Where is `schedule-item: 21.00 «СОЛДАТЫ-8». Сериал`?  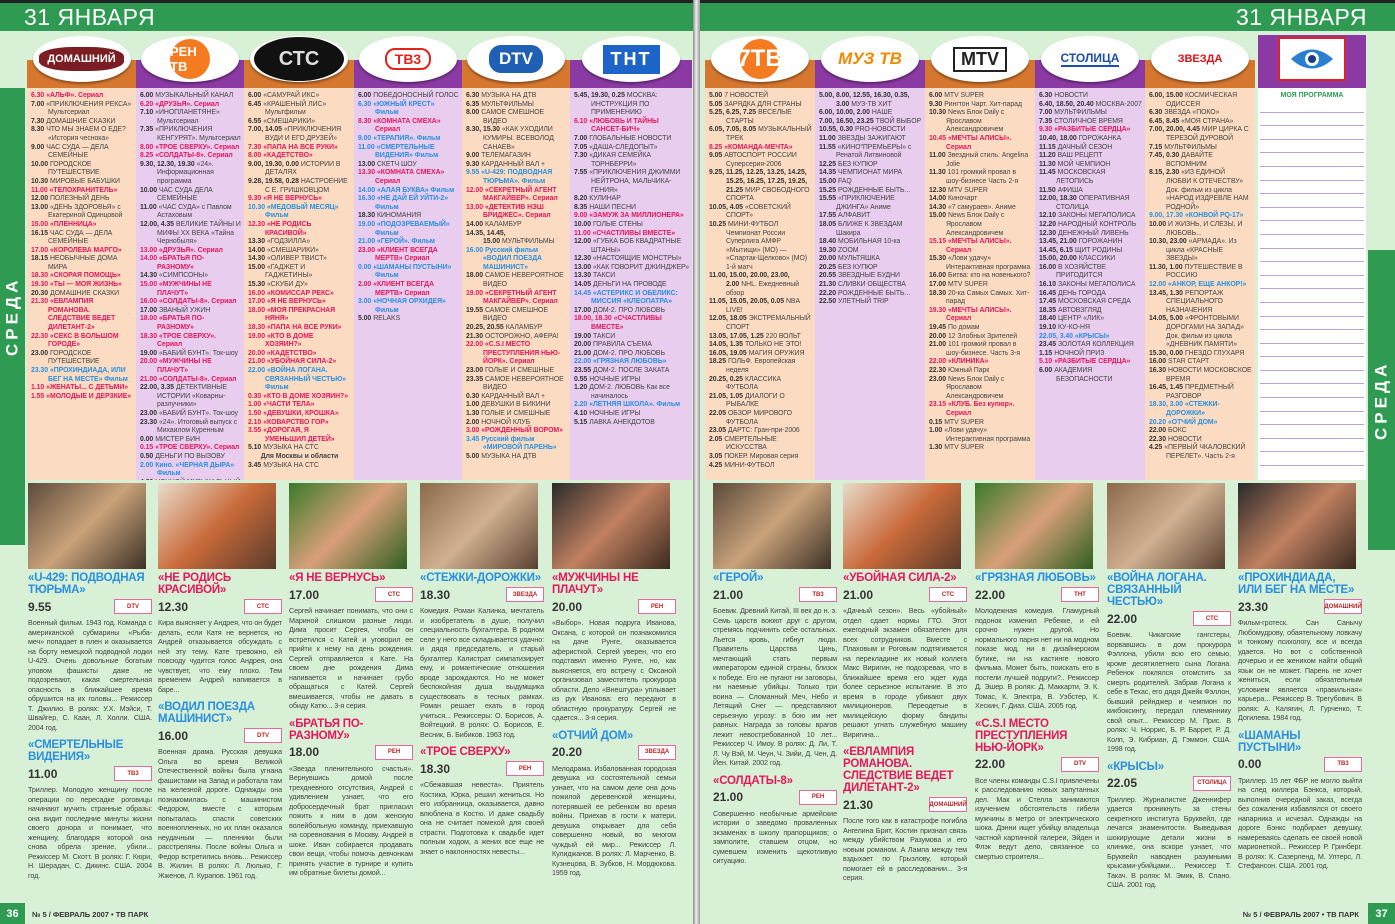 schedule-item: 21.00 «СОЛДАТЫ-8». Сериал is located at coordinates (190, 380).